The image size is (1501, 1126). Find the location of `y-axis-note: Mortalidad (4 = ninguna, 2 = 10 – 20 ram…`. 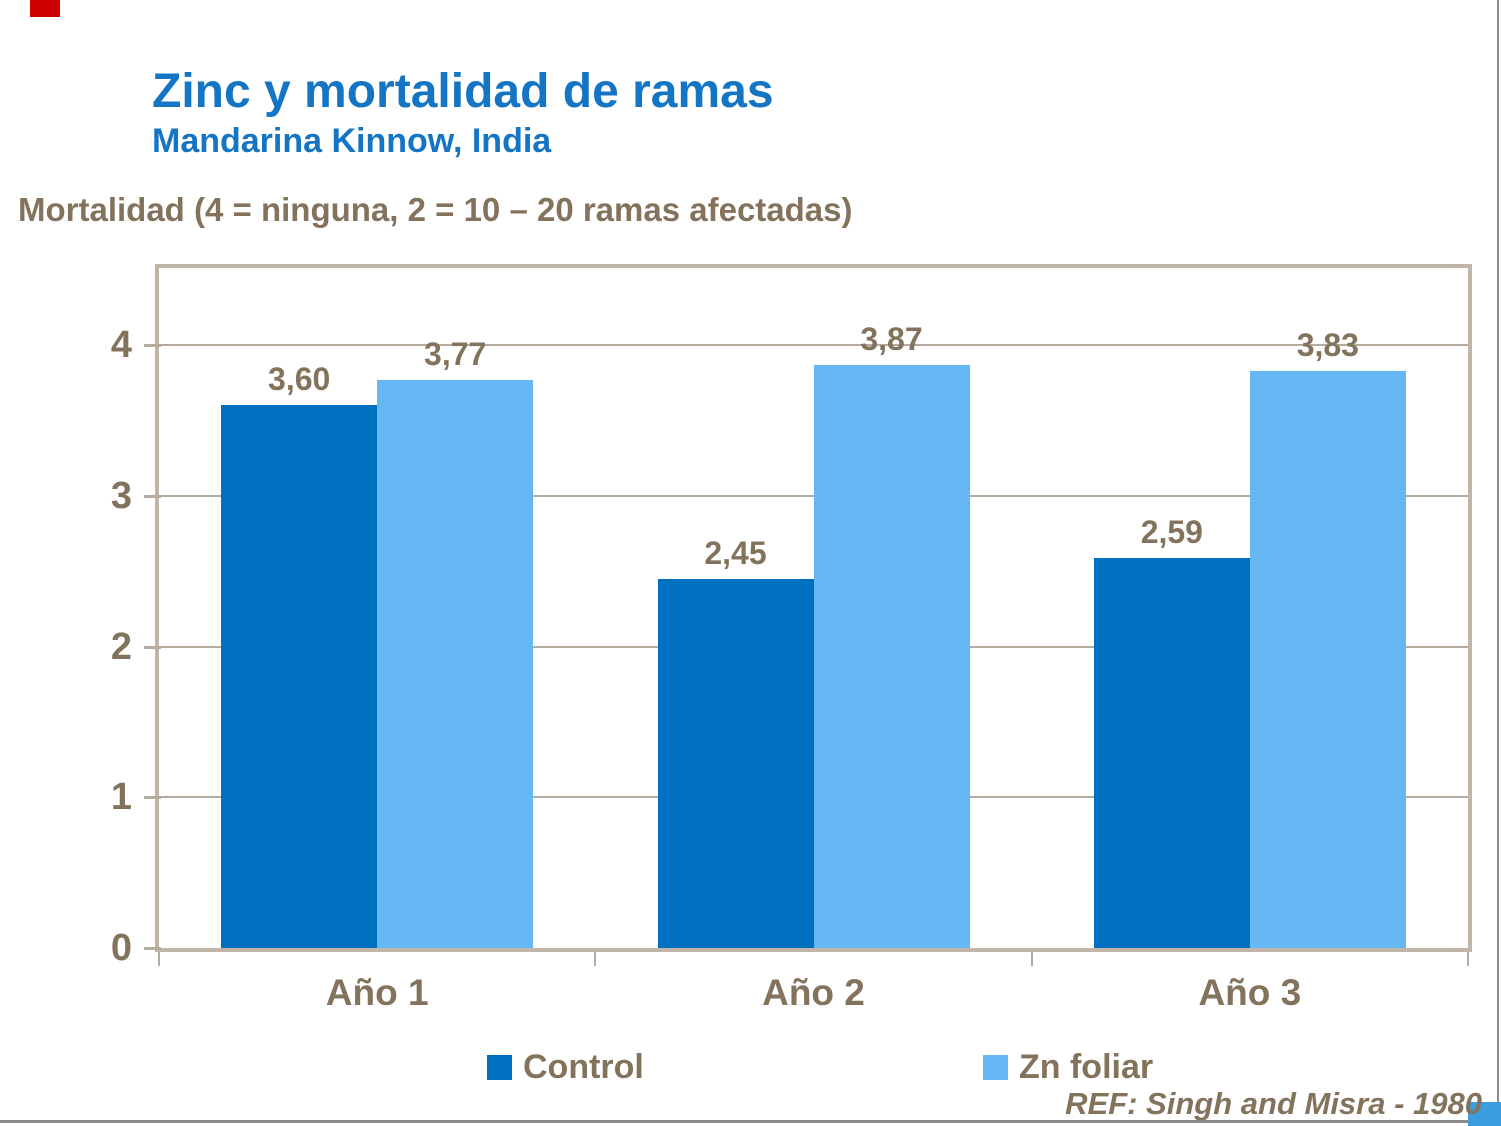

y-axis-note: Mortalidad (4 = ninguna, 2 = 10 – 20 ram… is located at coordinates (435, 209).